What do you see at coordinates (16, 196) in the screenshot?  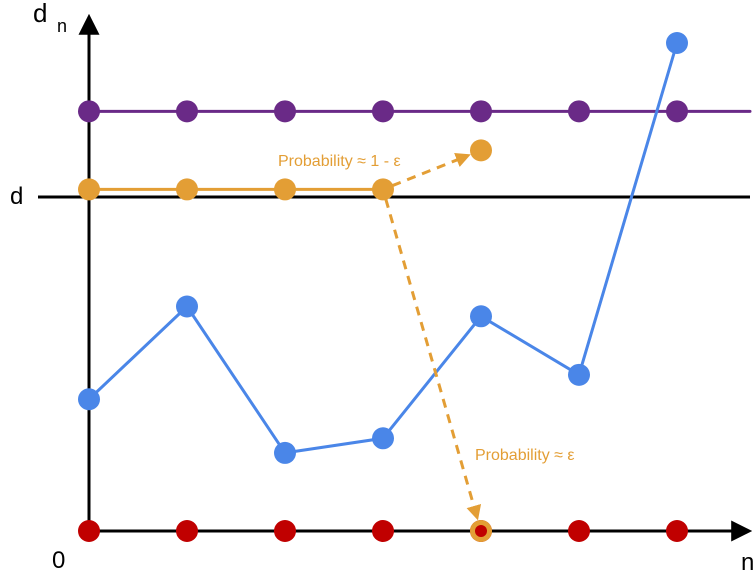 I see `threshold-label: d` at bounding box center [16, 196].